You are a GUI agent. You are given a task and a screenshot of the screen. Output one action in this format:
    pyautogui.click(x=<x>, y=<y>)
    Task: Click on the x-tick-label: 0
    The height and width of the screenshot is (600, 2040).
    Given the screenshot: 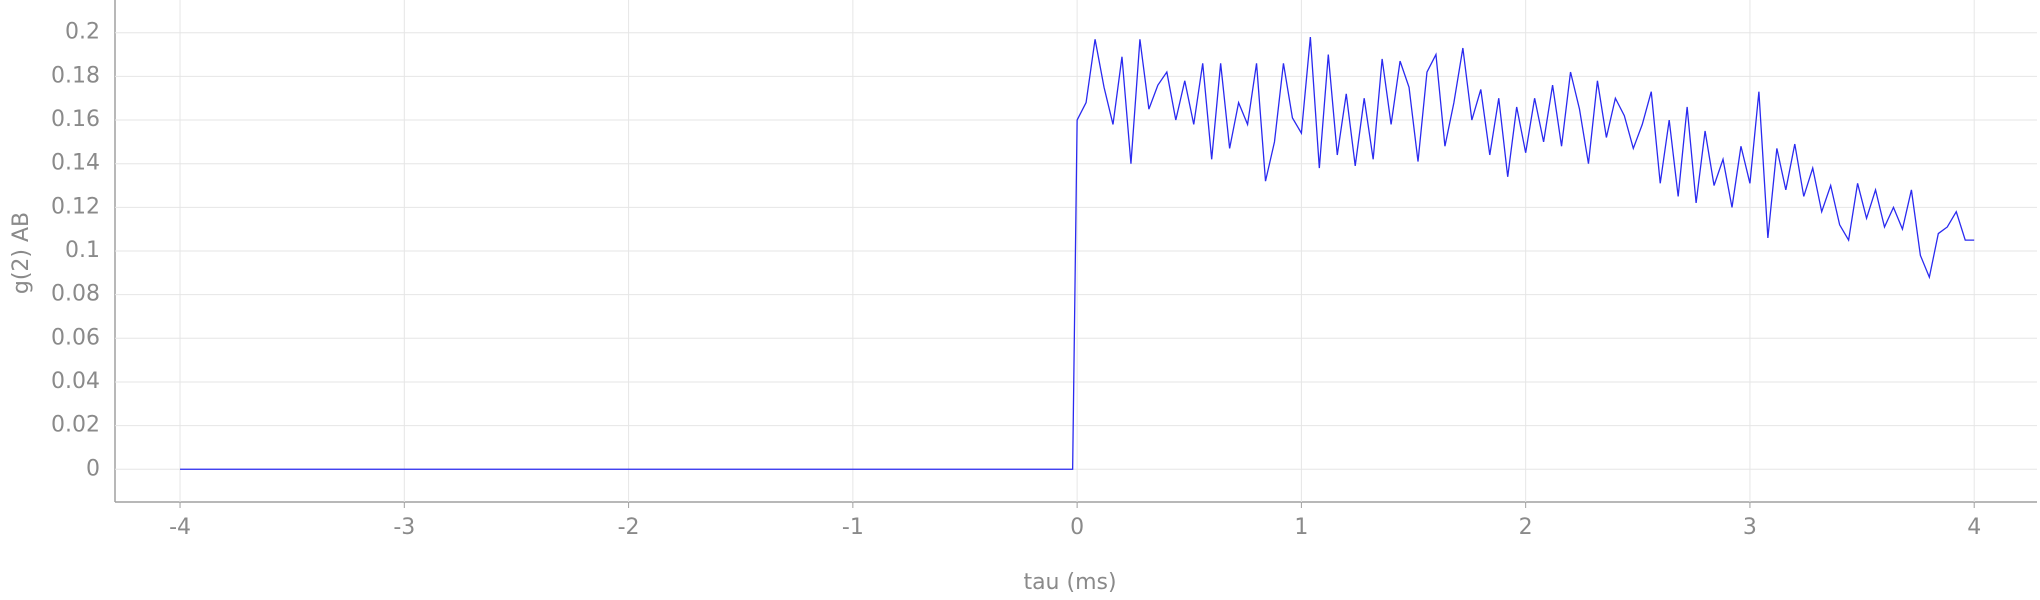 What is the action you would take?
    pyautogui.click(x=1077, y=527)
    